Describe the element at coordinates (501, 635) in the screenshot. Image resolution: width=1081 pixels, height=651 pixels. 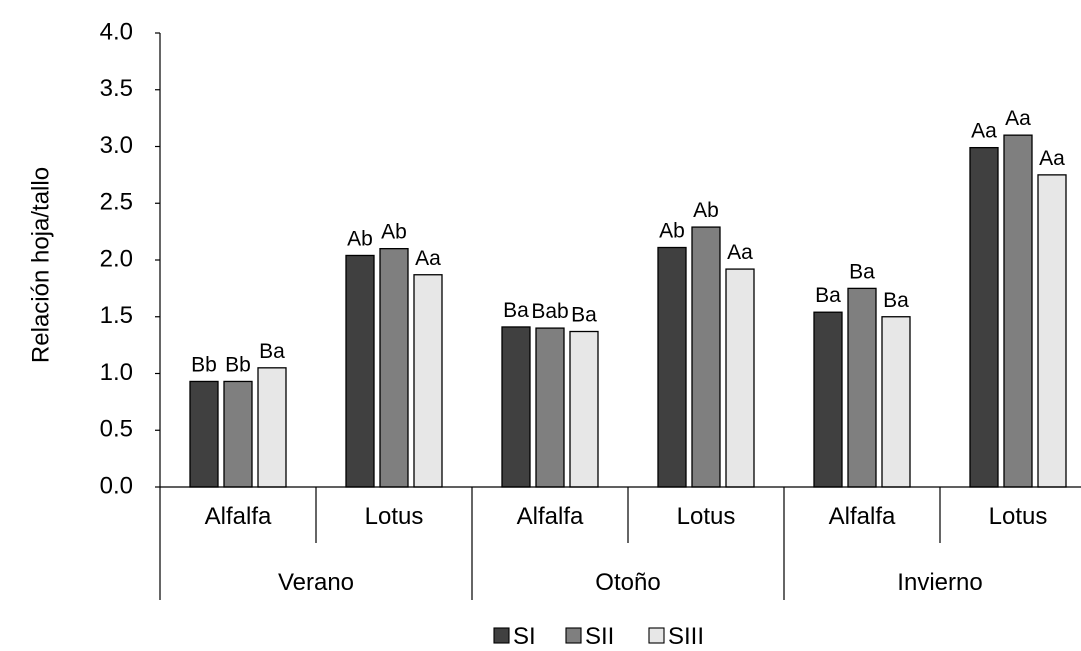
I see `legend-swatch-si` at that location.